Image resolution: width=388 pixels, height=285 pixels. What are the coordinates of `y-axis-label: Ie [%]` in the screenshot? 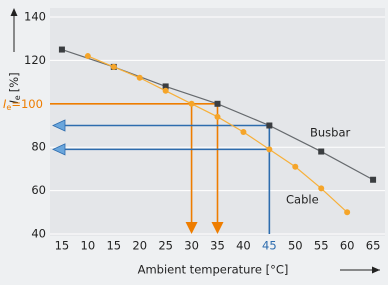 It's located at (14, 87).